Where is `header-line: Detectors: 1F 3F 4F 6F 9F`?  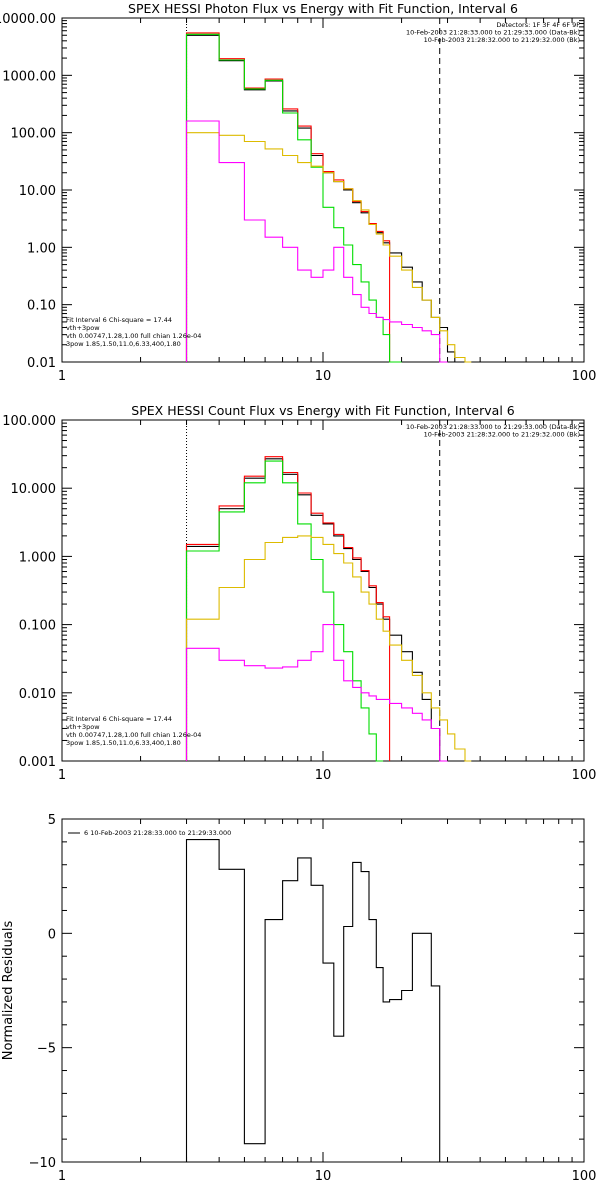 header-line: Detectors: 1F 3F 4F 6F 9F is located at coordinates (538, 25).